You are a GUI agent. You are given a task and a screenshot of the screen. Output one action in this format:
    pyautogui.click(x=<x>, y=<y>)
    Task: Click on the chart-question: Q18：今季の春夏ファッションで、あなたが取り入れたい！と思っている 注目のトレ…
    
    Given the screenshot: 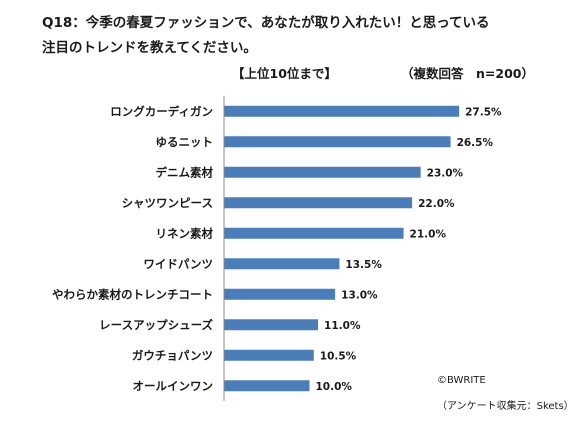 What is the action you would take?
    pyautogui.click(x=266, y=36)
    